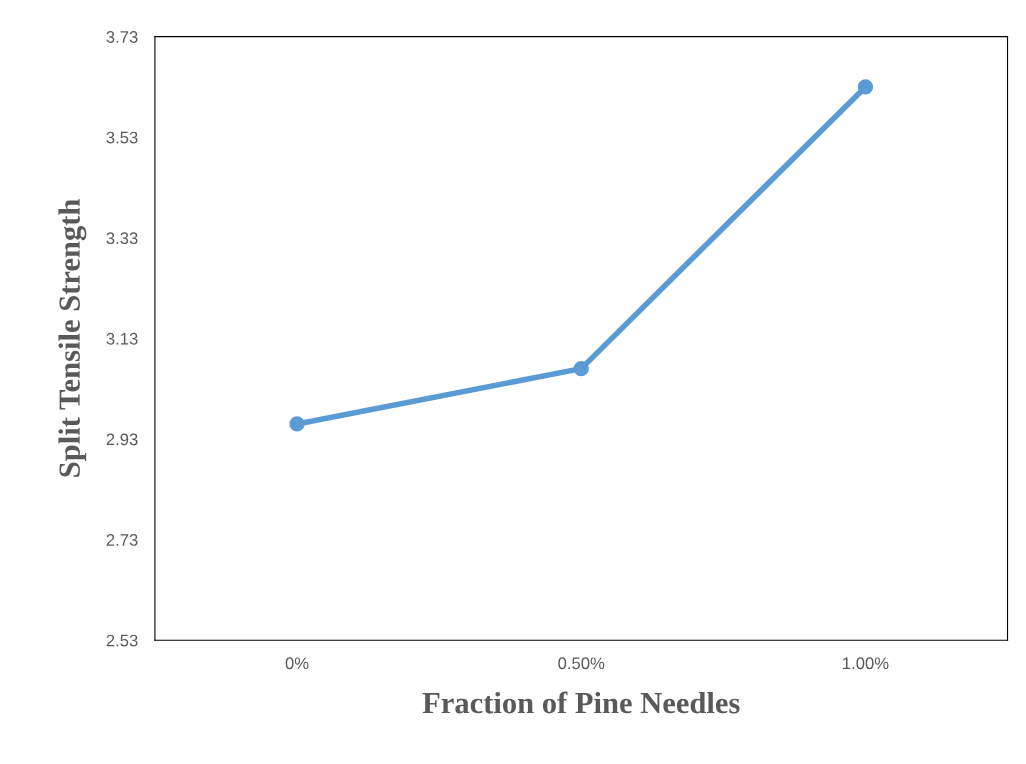 The image size is (1026, 764). I want to click on y-tick-label: 3.53, so click(122, 137).